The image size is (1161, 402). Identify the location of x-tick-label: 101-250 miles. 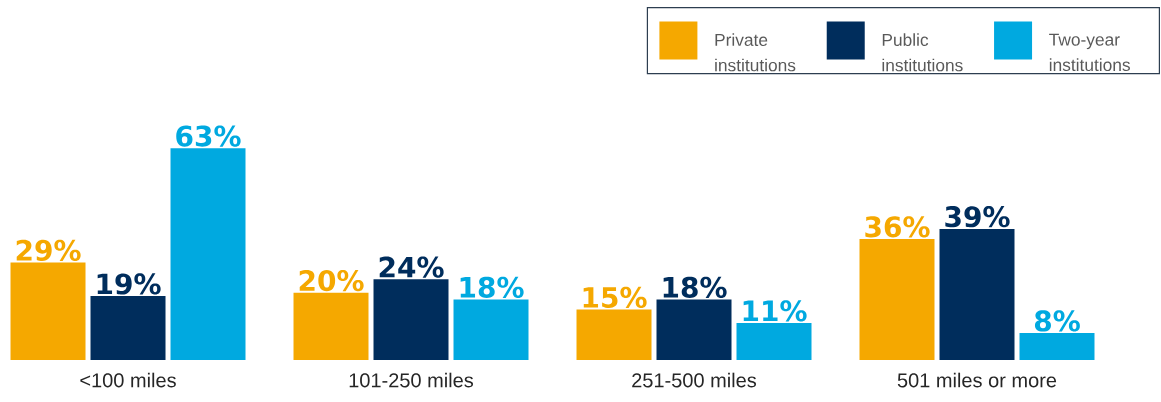
(411, 380).